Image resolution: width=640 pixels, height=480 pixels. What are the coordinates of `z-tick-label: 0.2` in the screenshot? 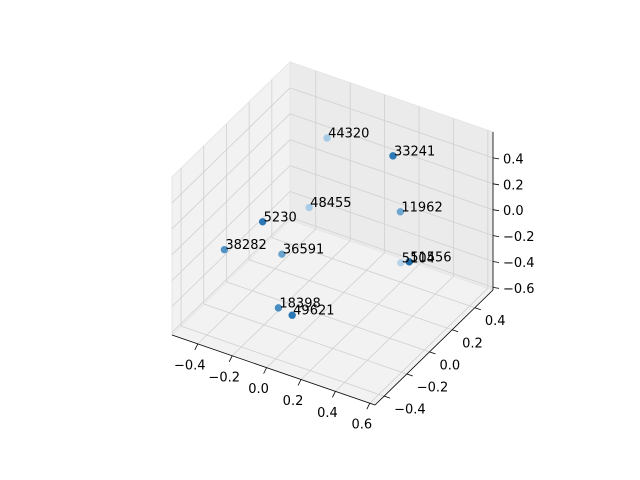 It's located at (513, 185).